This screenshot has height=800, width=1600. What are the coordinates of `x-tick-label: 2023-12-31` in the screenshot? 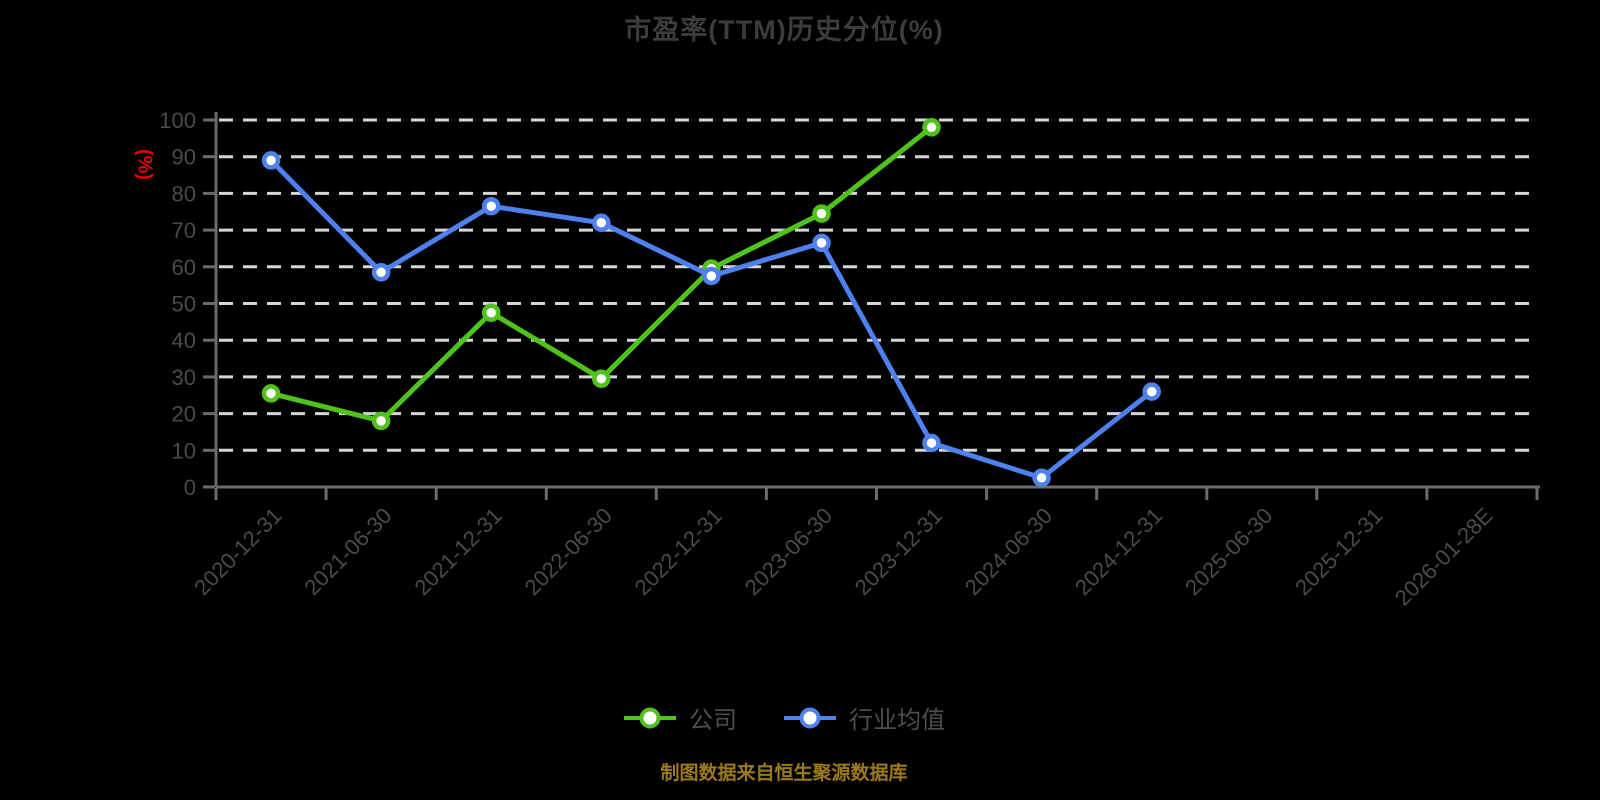 It's located at (898, 551).